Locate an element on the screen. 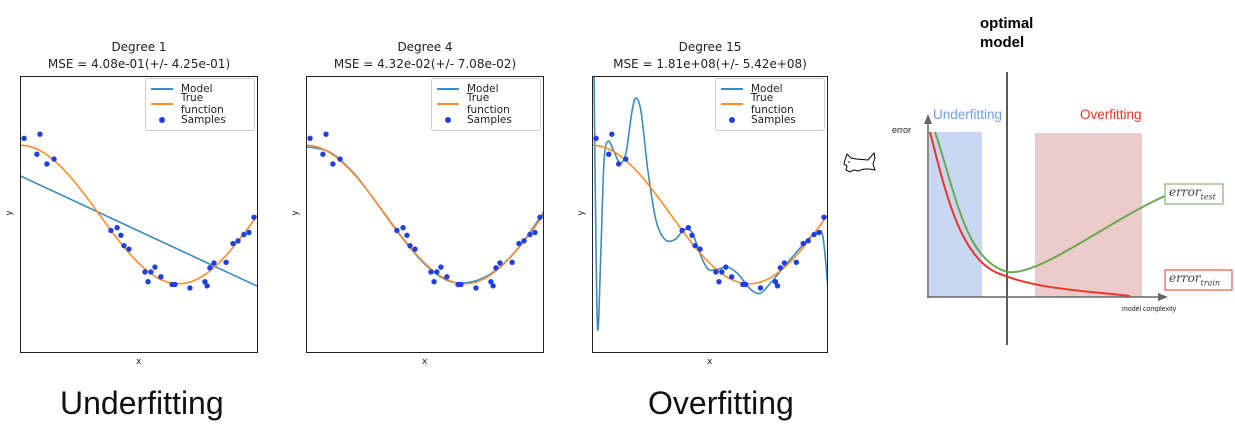 Image resolution: width=1235 pixels, height=436 pixels. legend-label: True function is located at coordinates (202, 104).